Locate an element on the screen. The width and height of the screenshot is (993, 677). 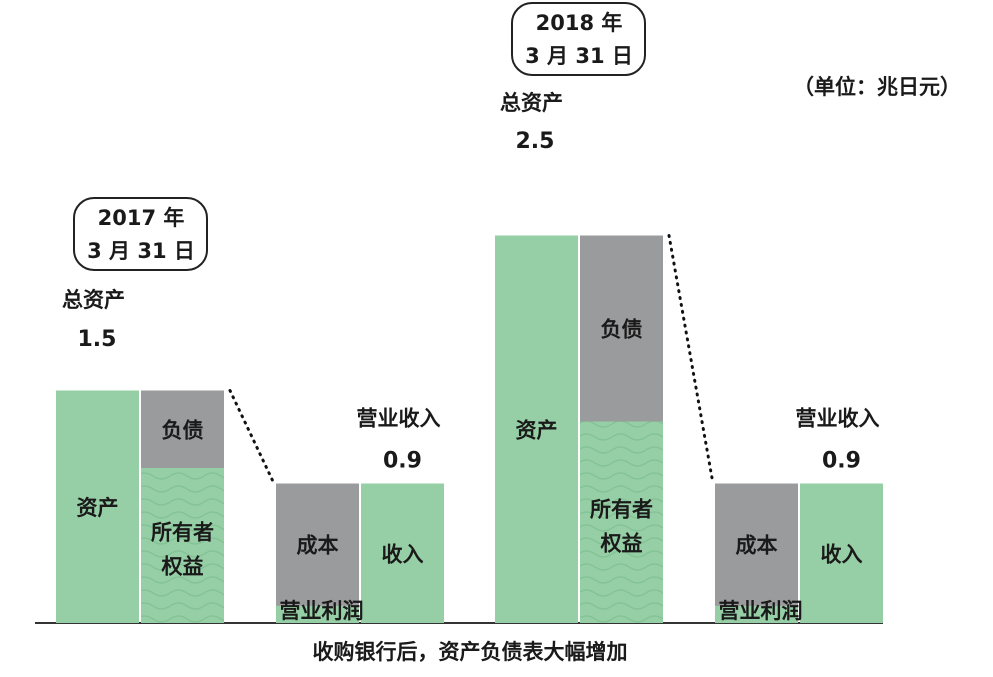
revenue-bar-2018 is located at coordinates (841, 553).